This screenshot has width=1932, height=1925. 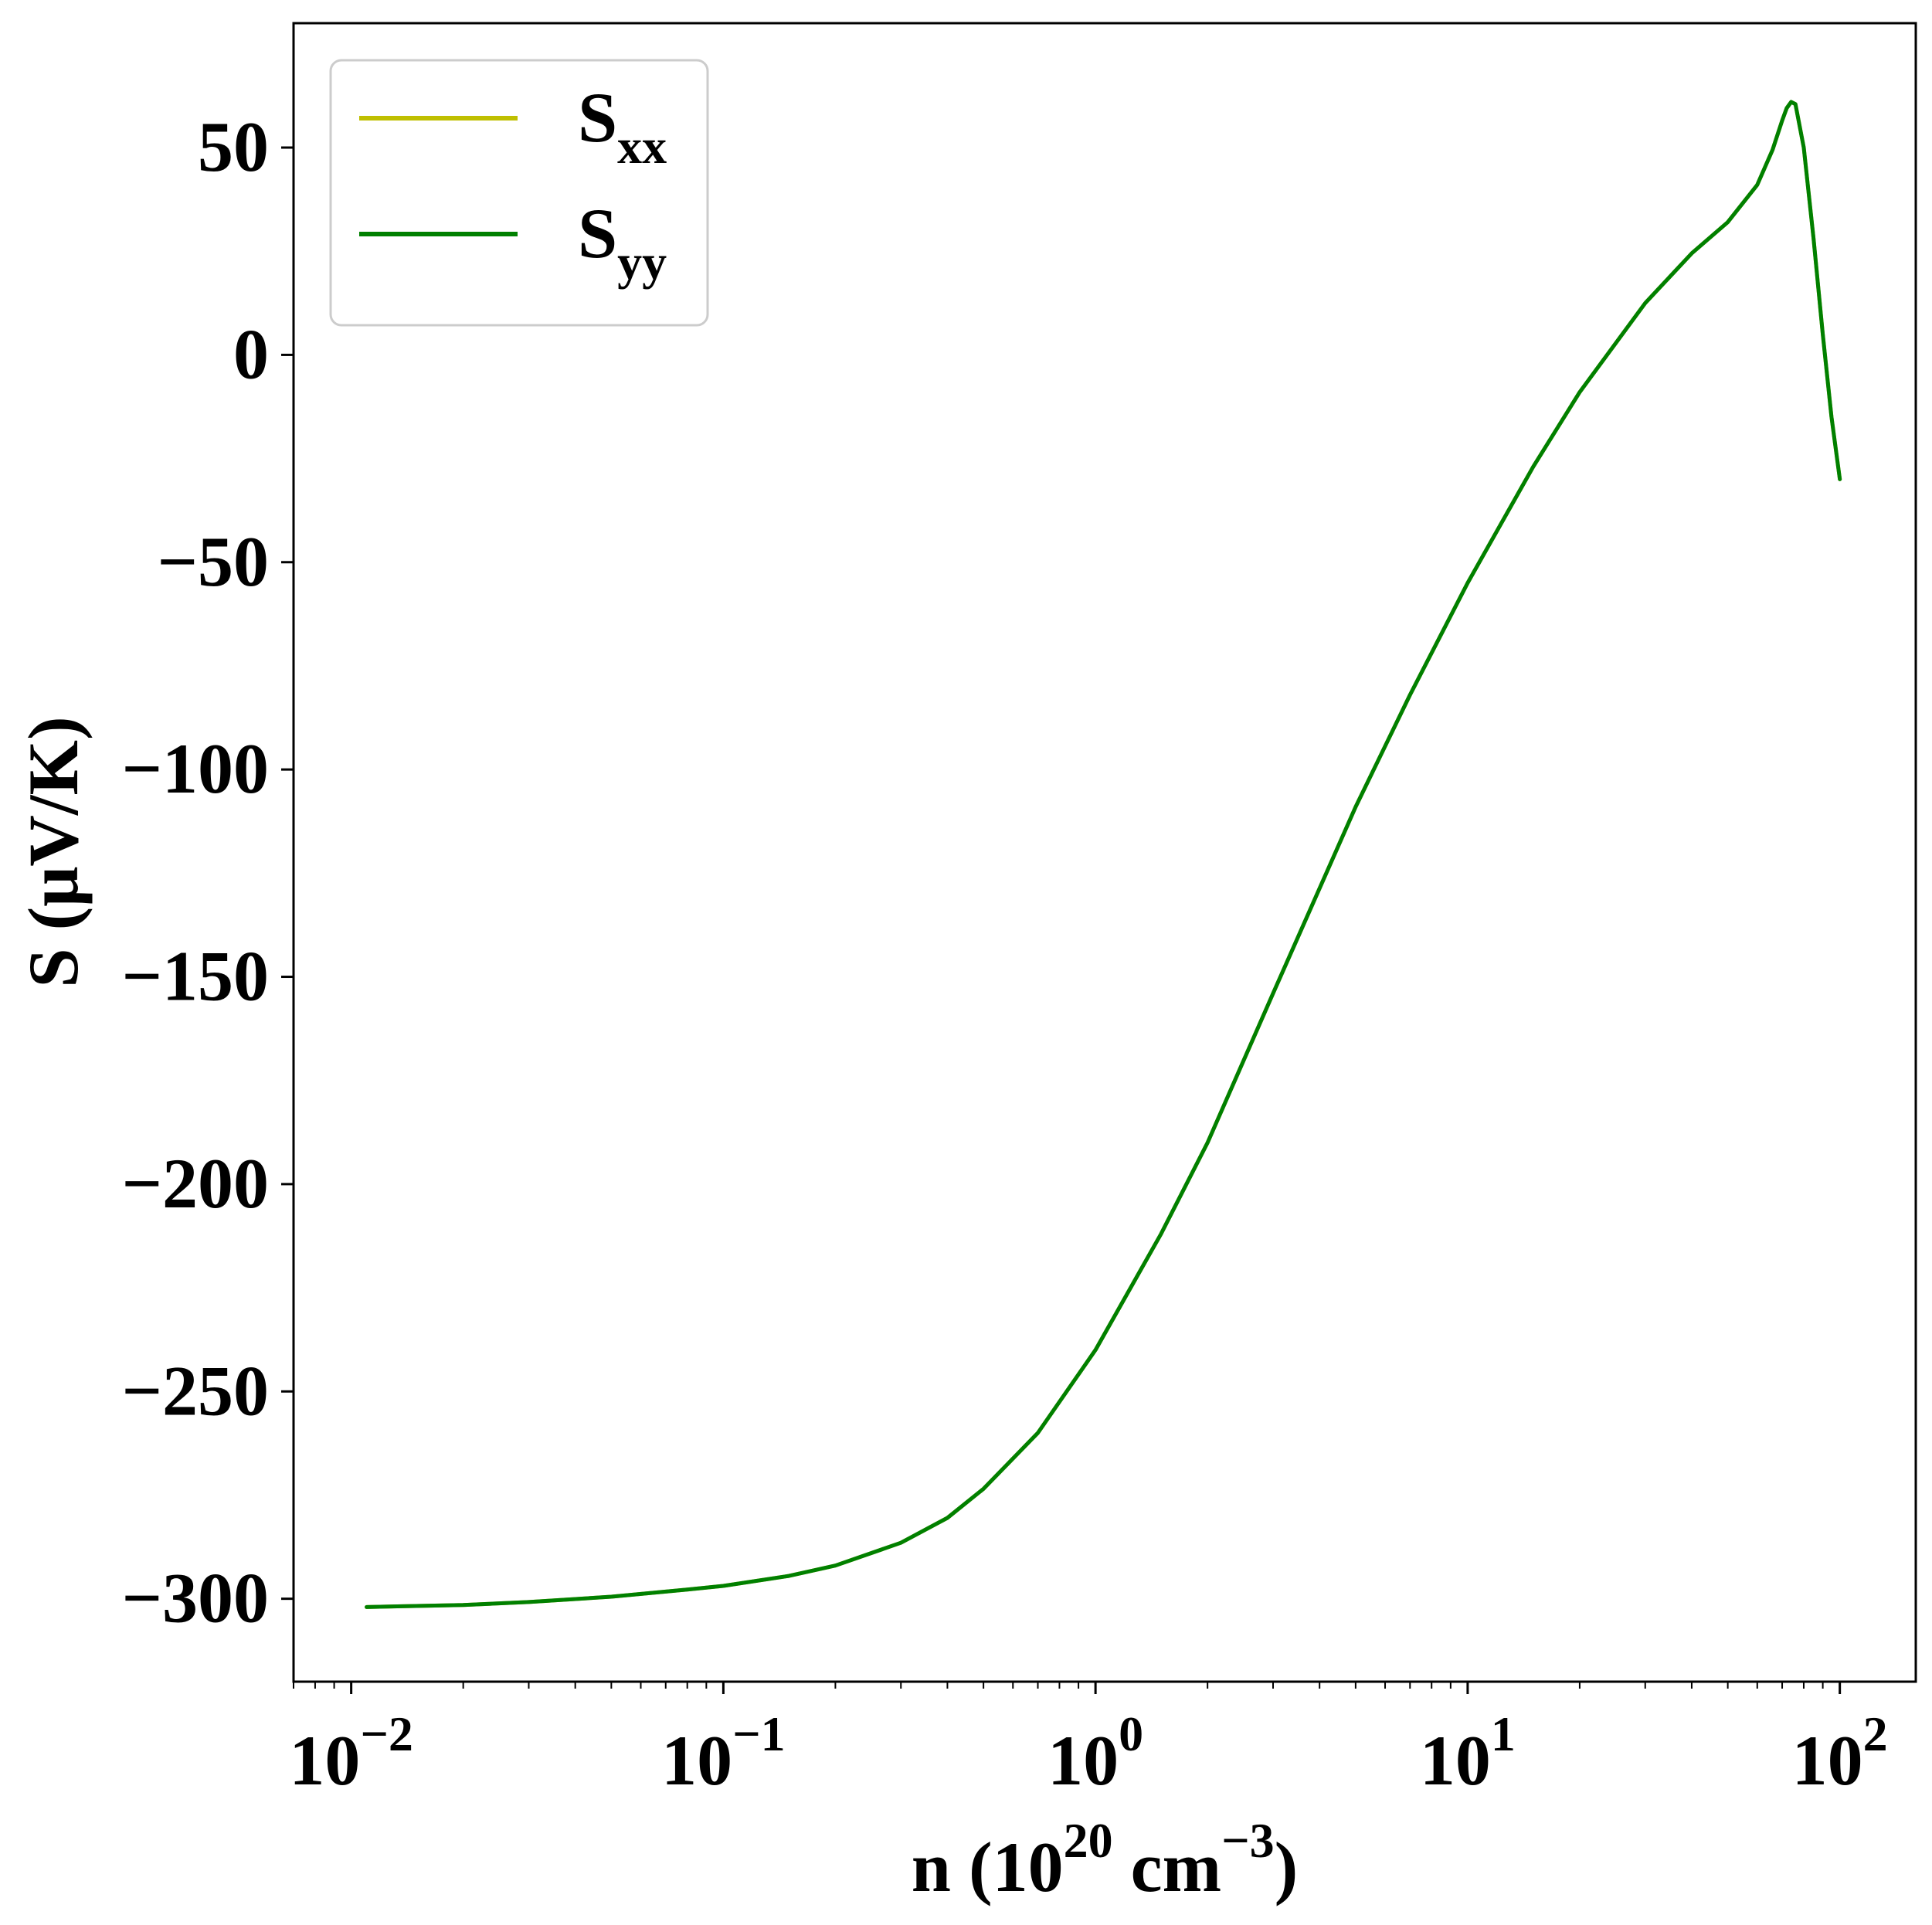 What do you see at coordinates (597, 117) in the screenshot?
I see `legend-label-sxx-main: S` at bounding box center [597, 117].